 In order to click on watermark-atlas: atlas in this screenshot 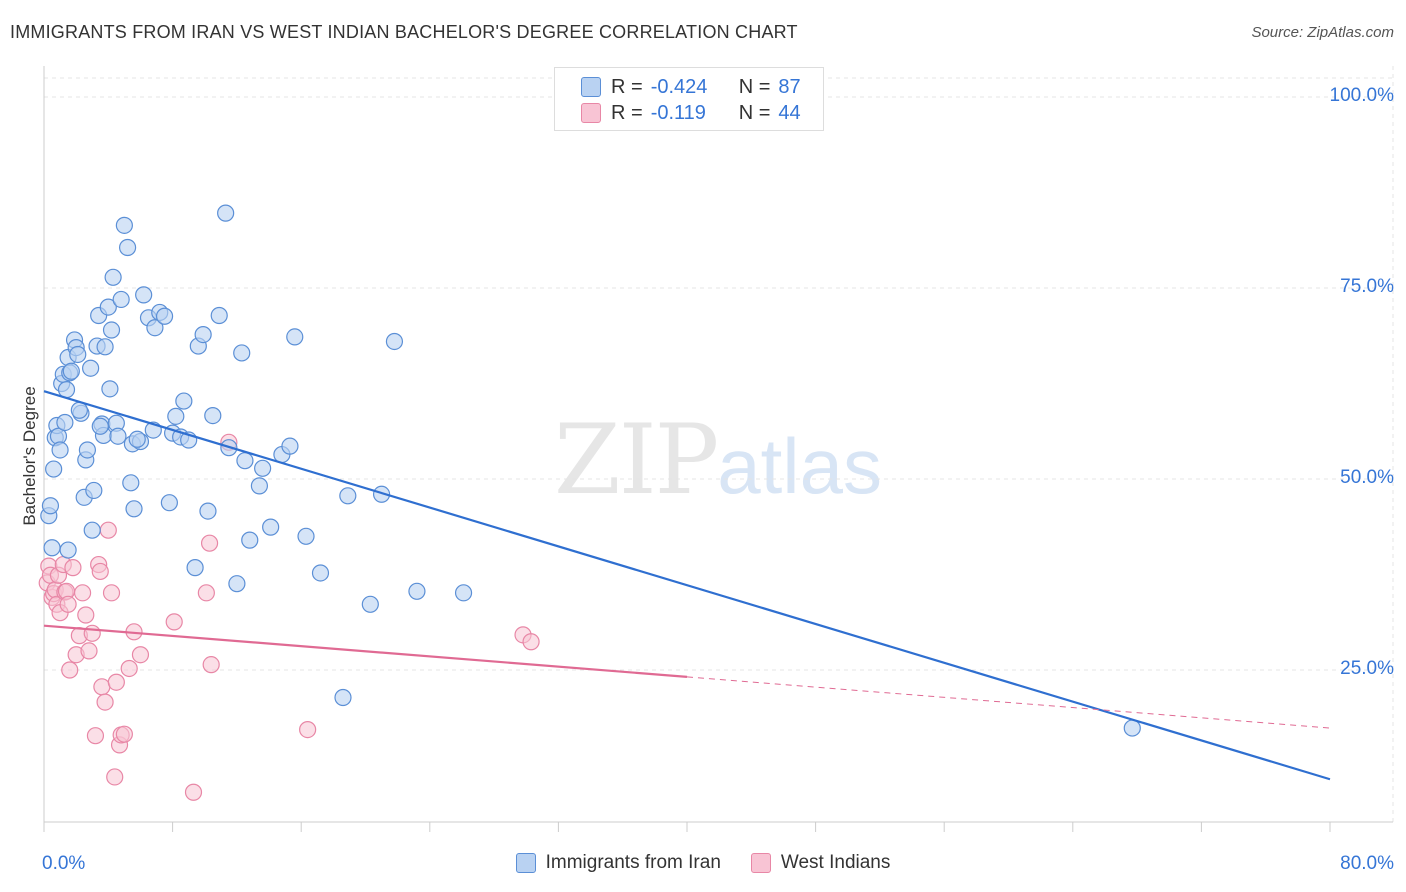, I will do `click(799, 466)`.